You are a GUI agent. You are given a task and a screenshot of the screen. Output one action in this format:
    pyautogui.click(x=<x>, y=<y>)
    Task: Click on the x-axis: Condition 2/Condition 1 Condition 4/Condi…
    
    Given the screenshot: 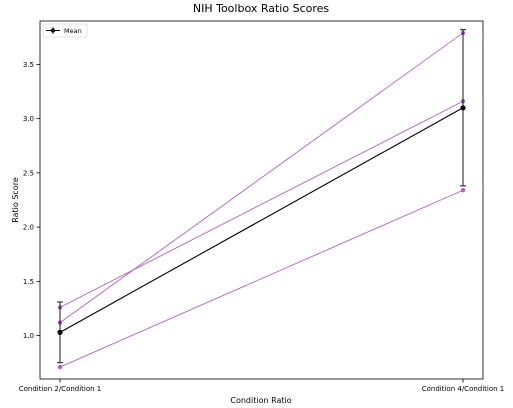 What is the action you would take?
    pyautogui.click(x=262, y=386)
    